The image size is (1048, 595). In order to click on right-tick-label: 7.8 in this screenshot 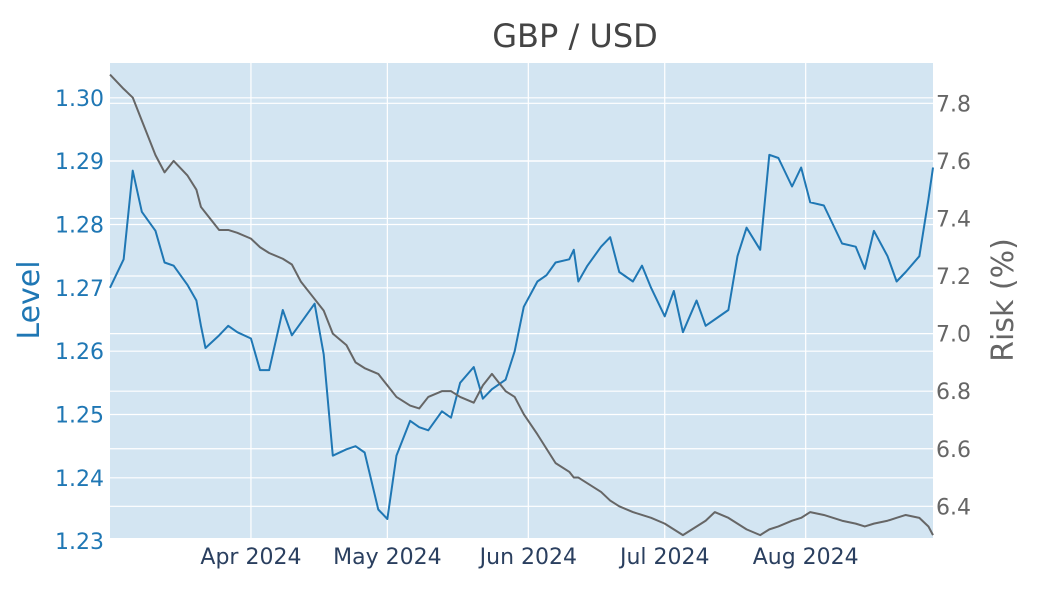, I will do `click(953, 104)`.